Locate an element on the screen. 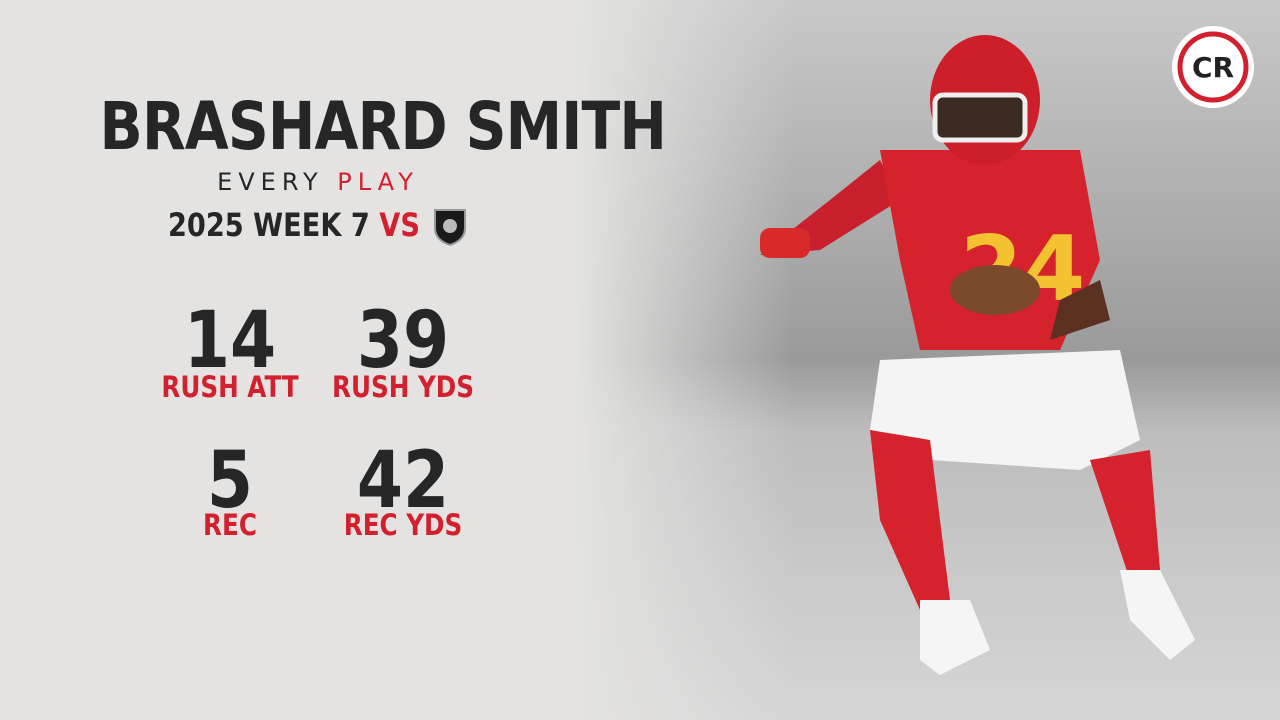  subtitle: EVERY PLAY is located at coordinates (318, 182).